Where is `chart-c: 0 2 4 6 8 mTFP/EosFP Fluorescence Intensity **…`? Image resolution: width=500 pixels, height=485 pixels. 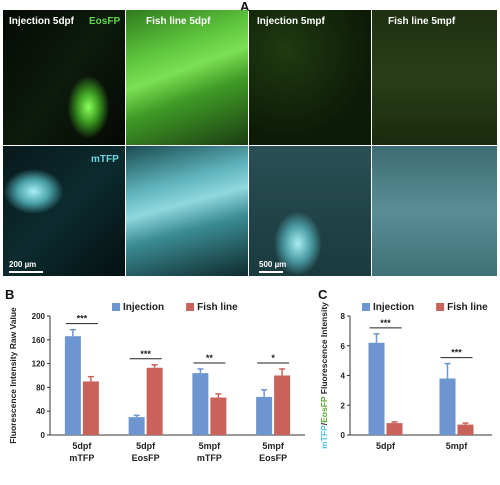 chart-c: 0 2 4 6 8 mTFP/EosFP Fluorescence Intensity **… is located at coordinates (405, 376).